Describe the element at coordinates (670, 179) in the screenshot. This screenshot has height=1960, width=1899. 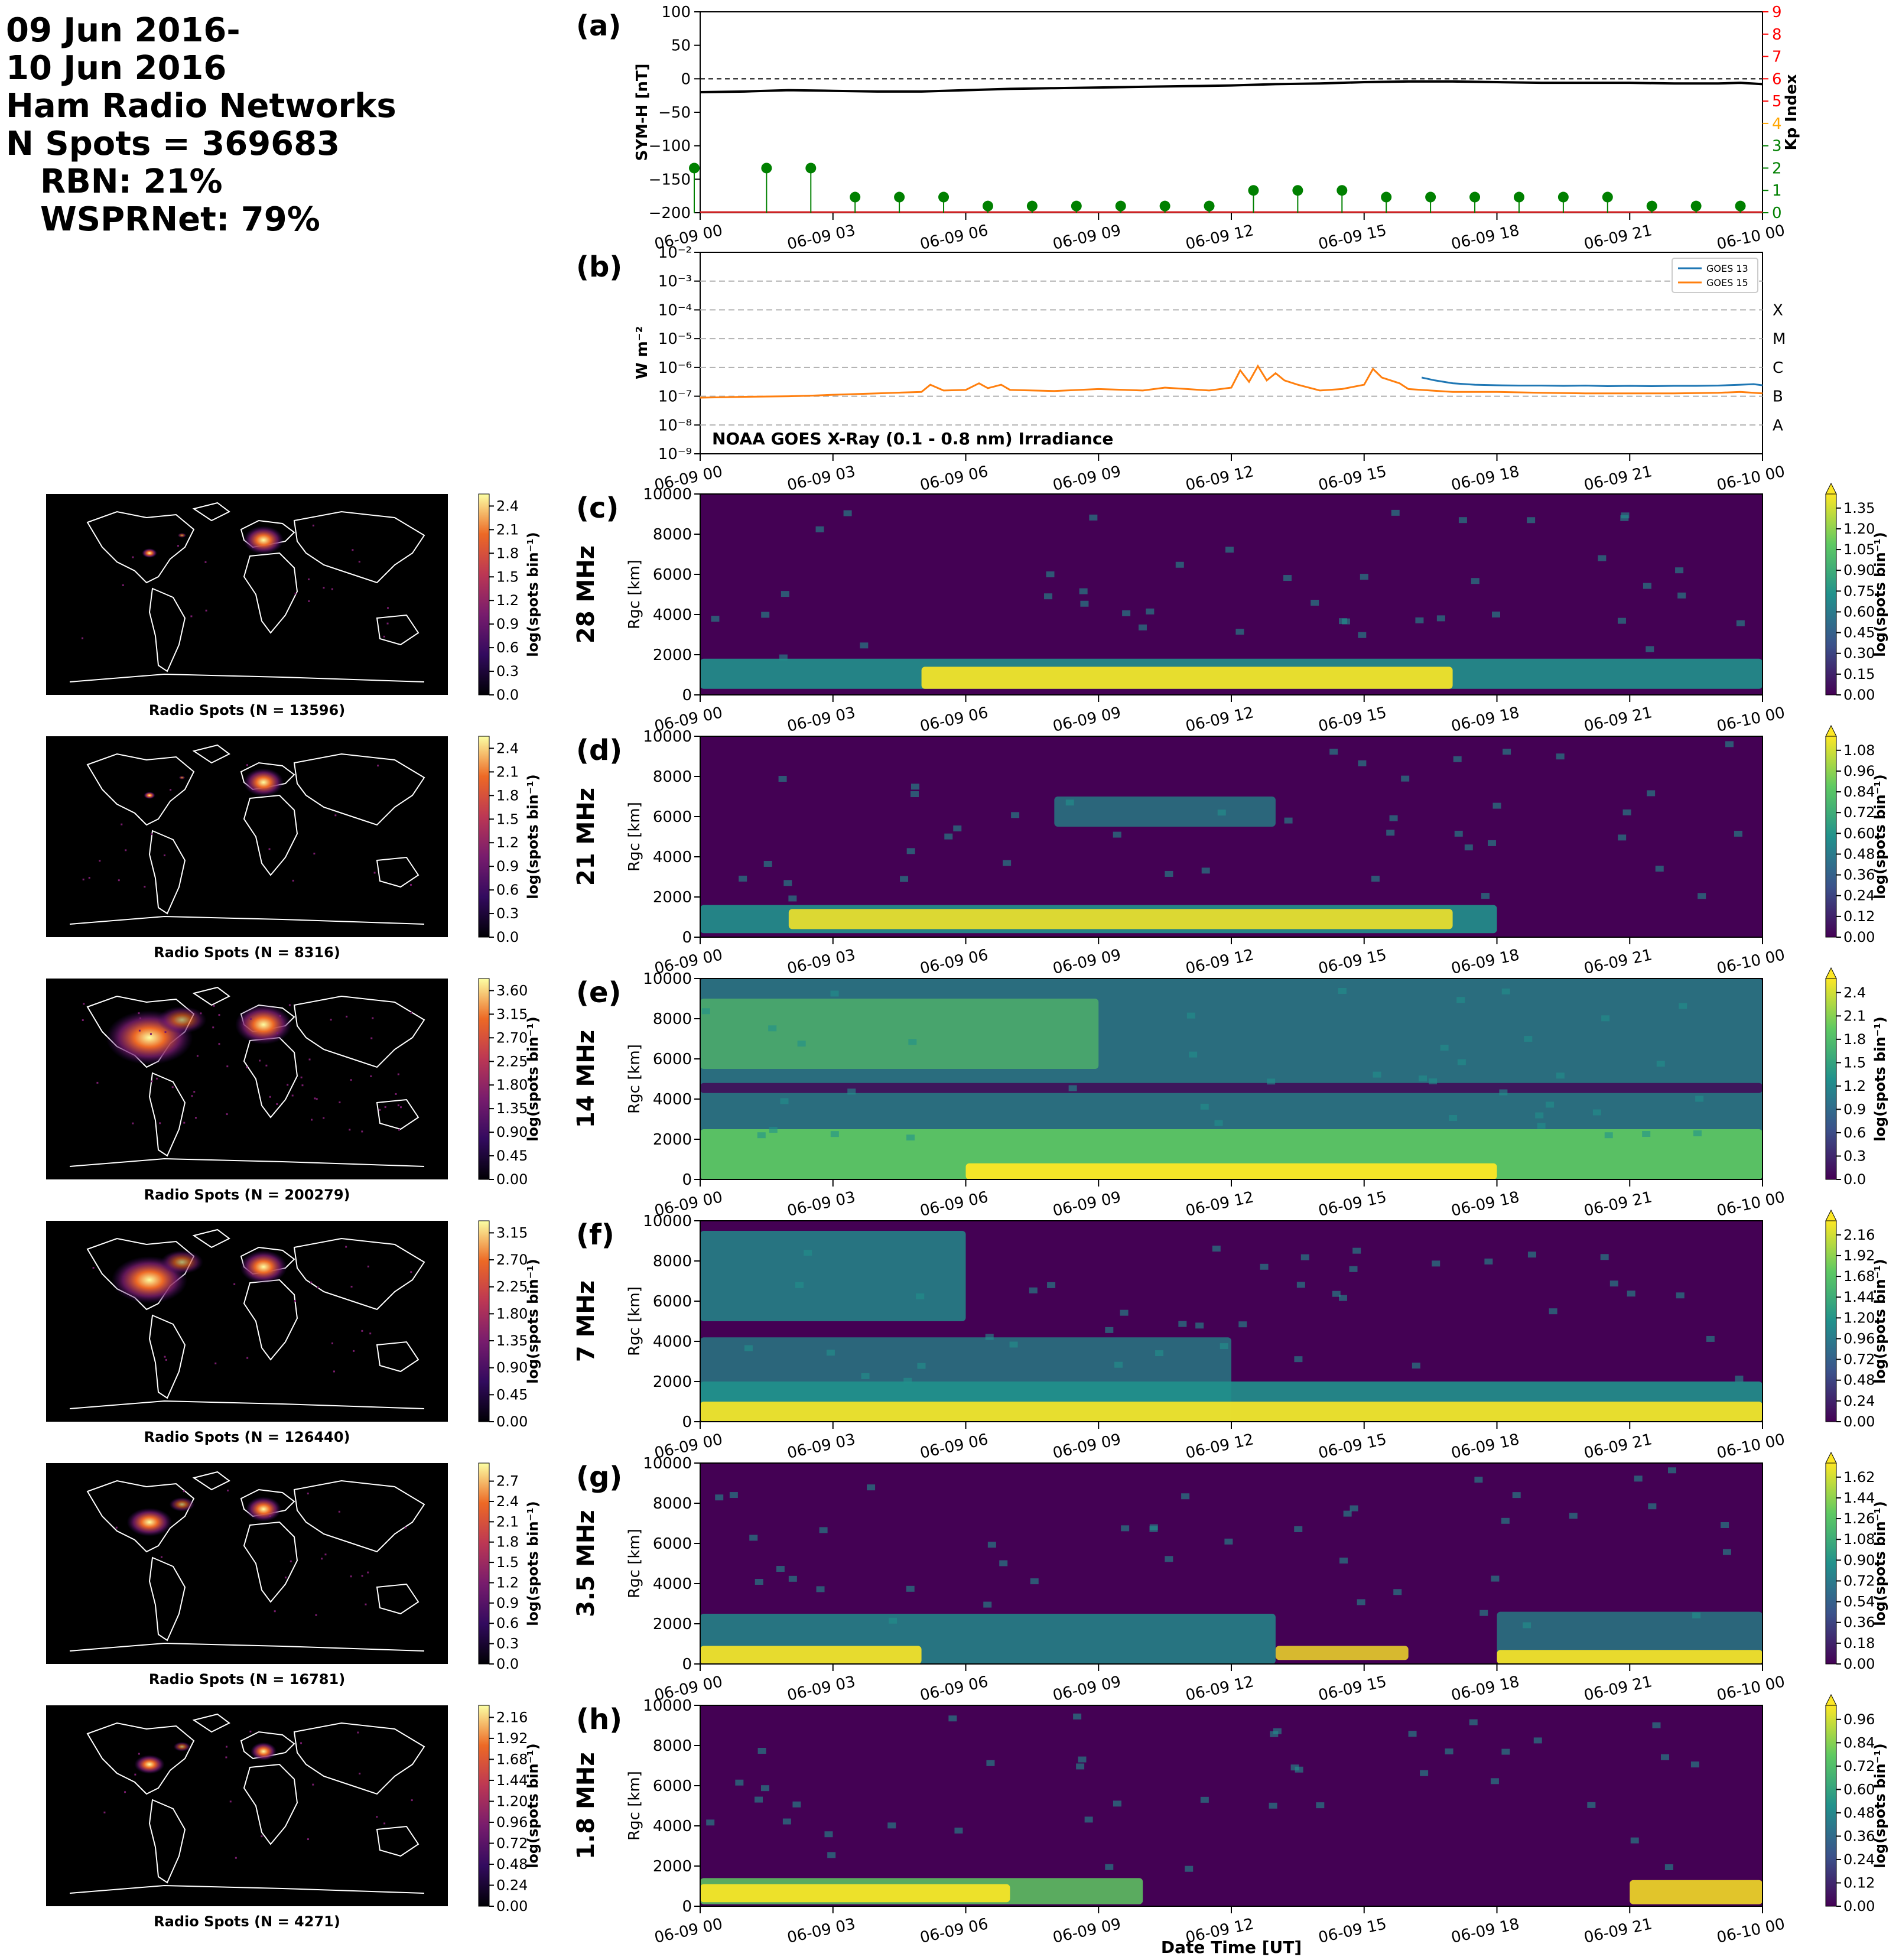
I see `panel-a-ytick-label: −150` at that location.